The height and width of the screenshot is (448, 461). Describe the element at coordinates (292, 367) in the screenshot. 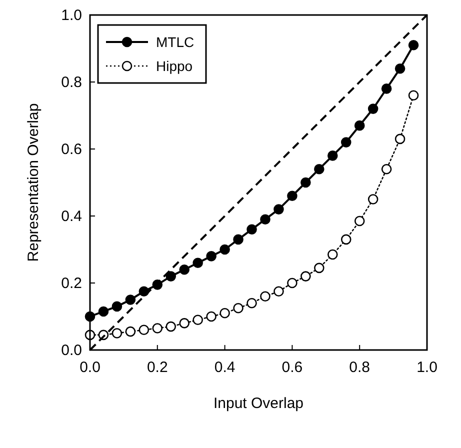

I see `x-tick-label: 0.6` at that location.